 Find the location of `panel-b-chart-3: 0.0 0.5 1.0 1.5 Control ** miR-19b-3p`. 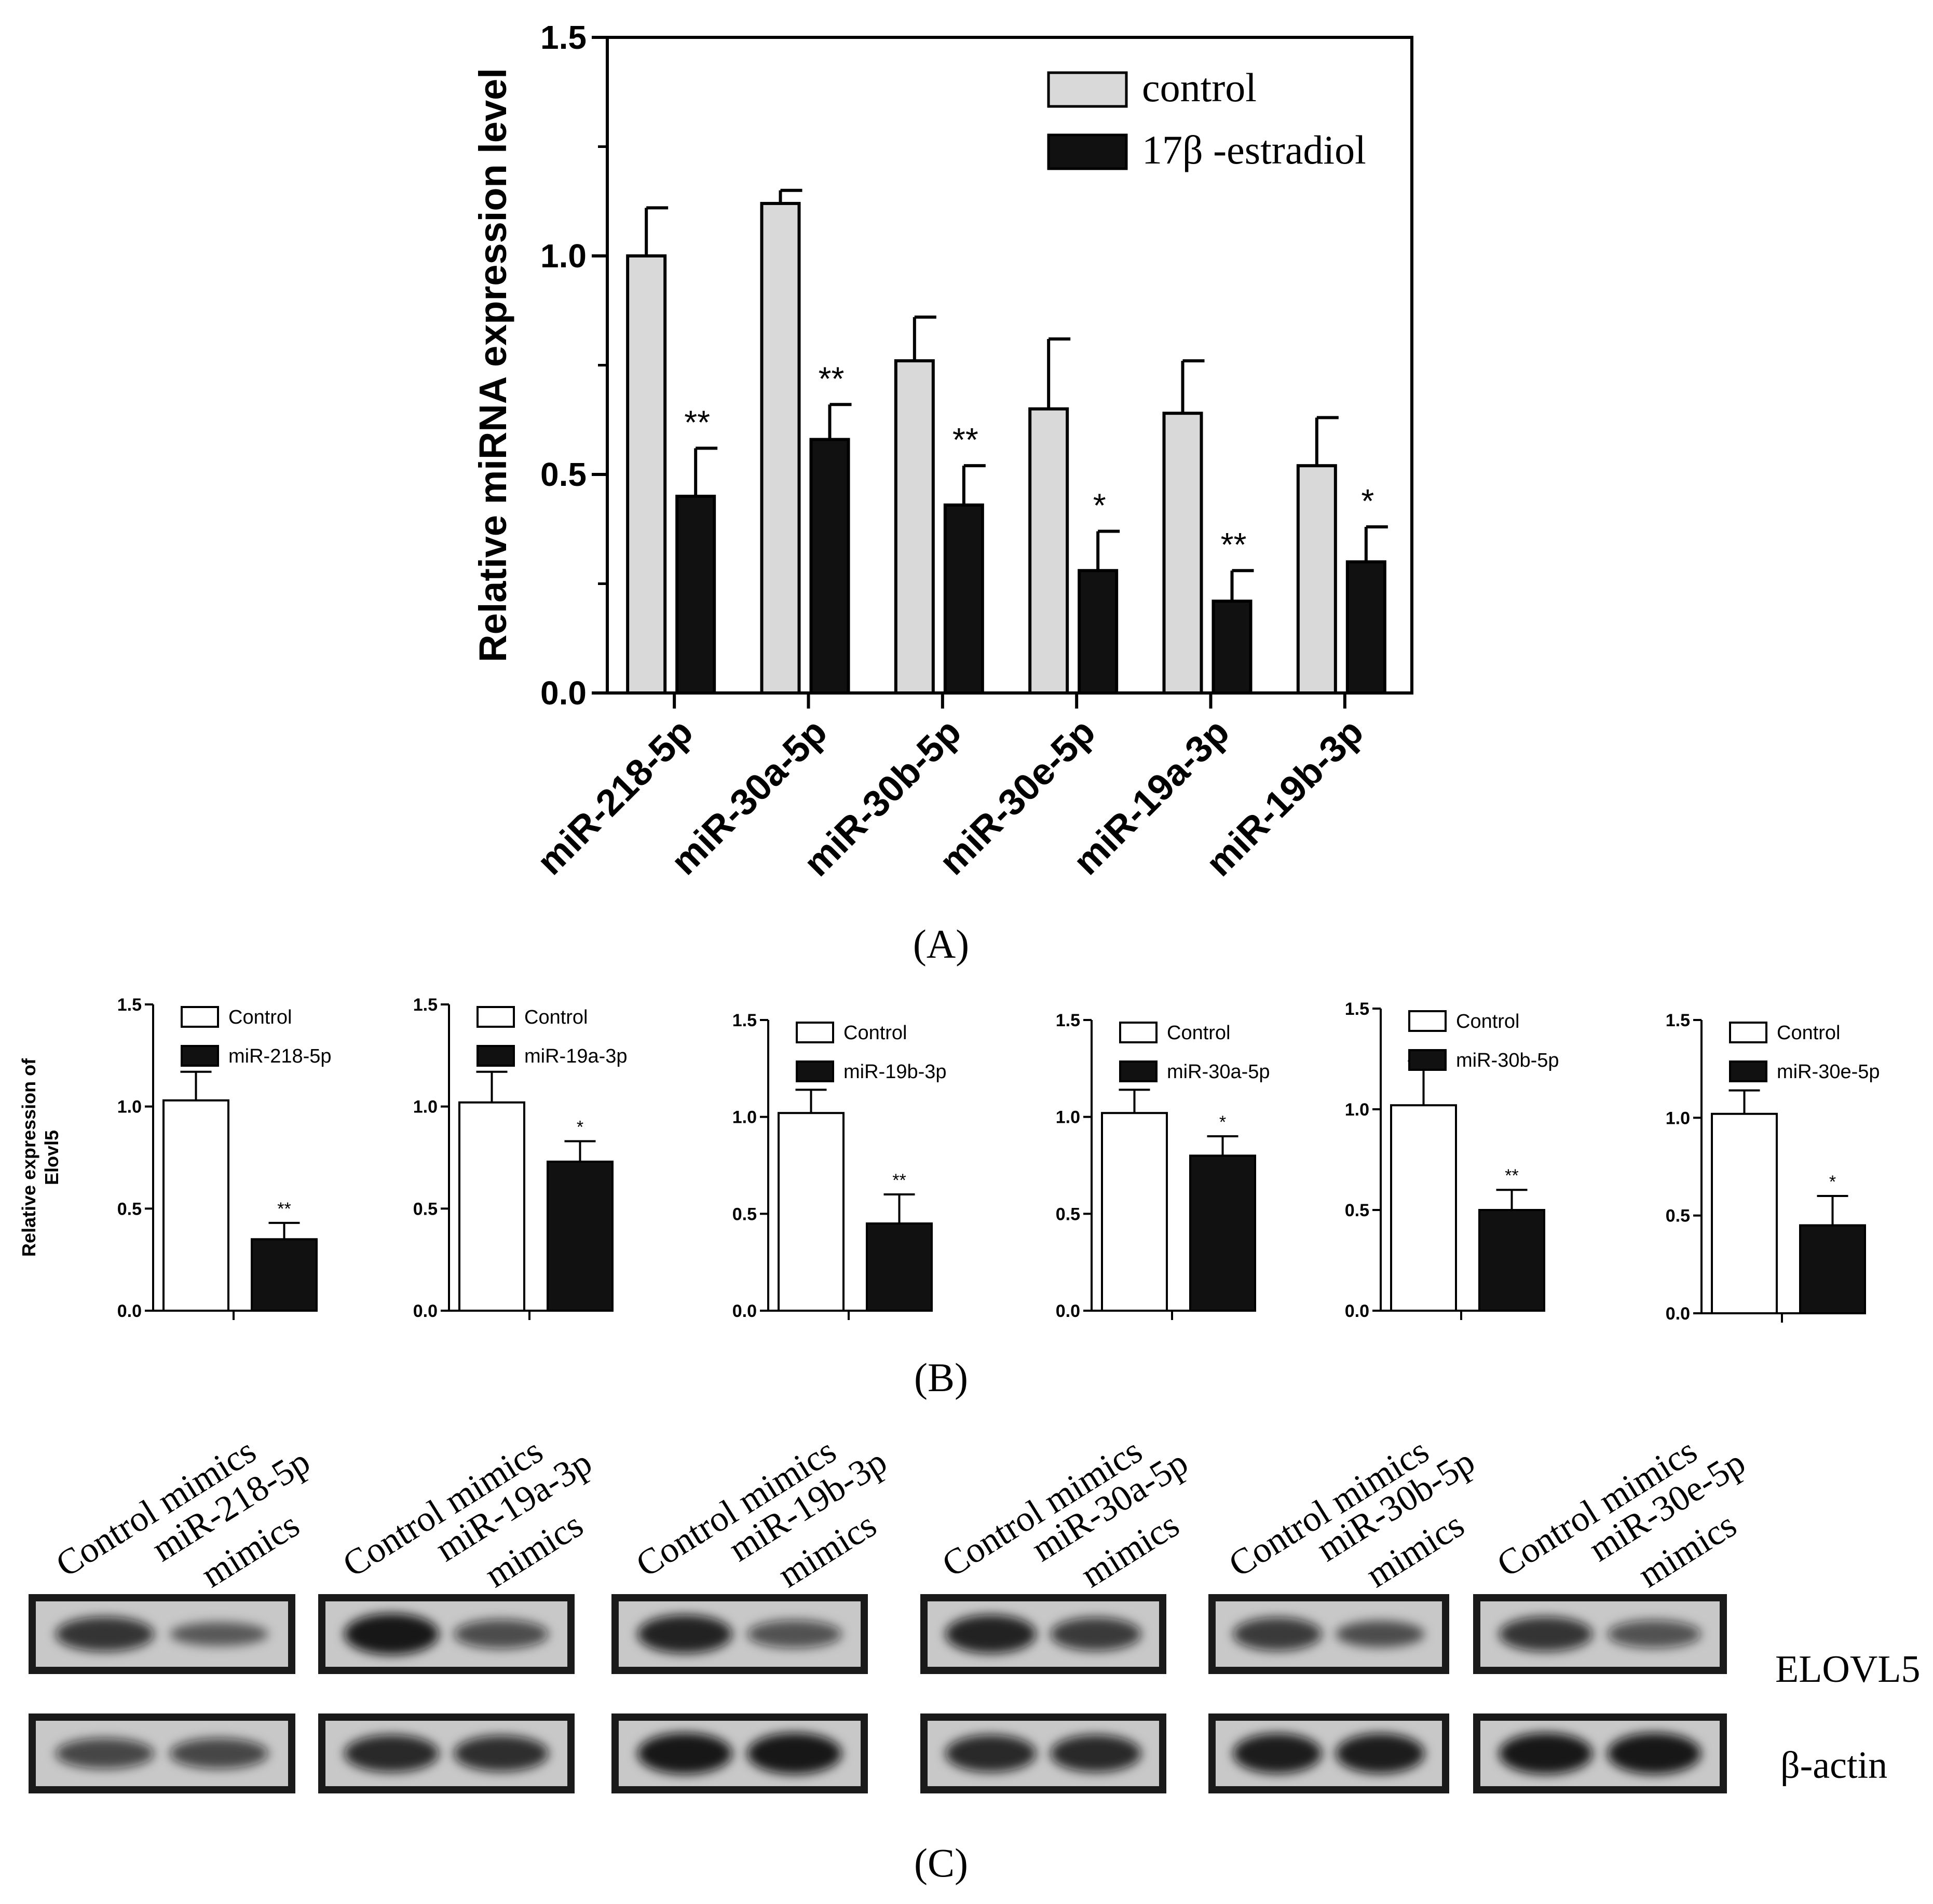

panel-b-chart-3: 0.0 0.5 1.0 1.5 Control ** miR-19b-3p is located at coordinates (839, 1166).